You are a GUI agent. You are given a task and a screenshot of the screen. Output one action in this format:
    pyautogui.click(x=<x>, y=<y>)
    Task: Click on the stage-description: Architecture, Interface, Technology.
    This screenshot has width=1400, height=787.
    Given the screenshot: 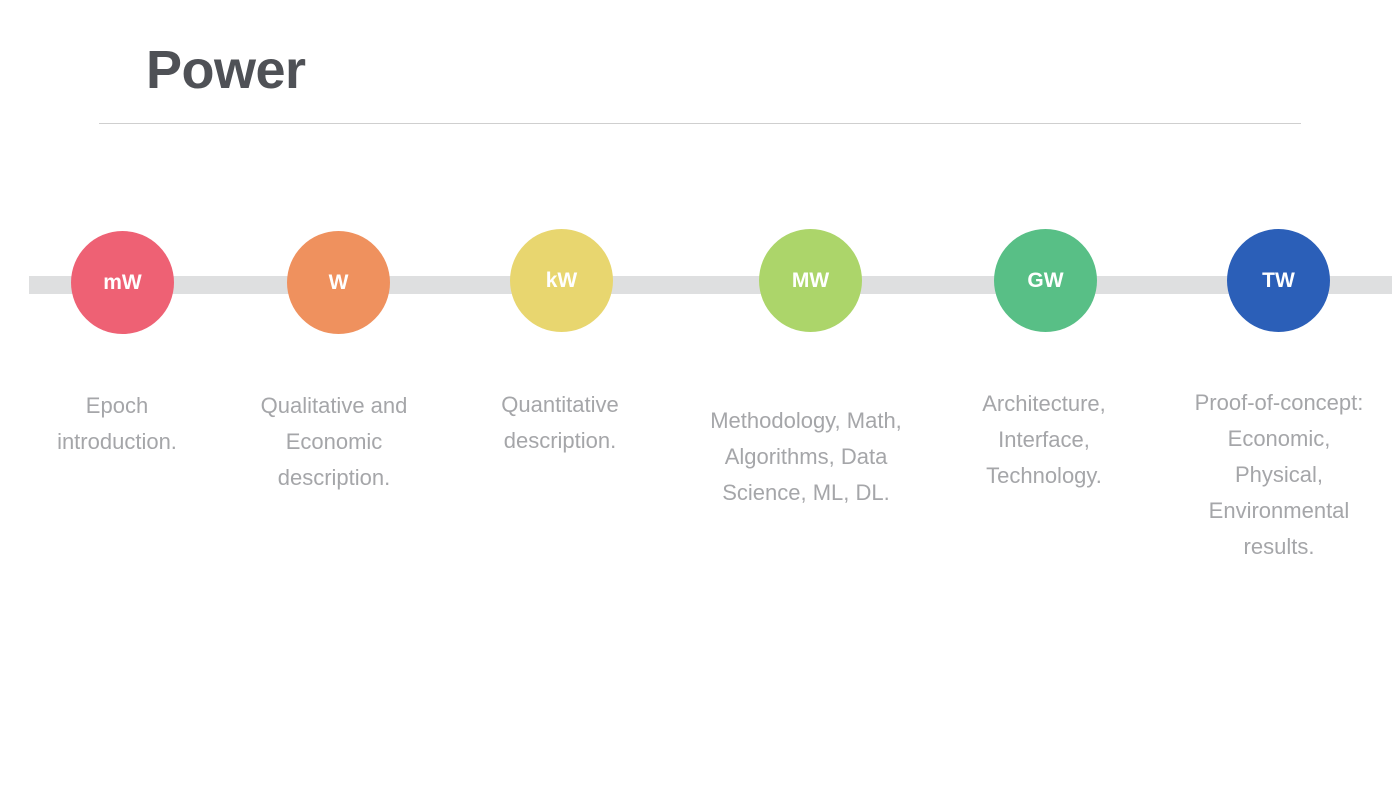 What is the action you would take?
    pyautogui.click(x=1044, y=439)
    